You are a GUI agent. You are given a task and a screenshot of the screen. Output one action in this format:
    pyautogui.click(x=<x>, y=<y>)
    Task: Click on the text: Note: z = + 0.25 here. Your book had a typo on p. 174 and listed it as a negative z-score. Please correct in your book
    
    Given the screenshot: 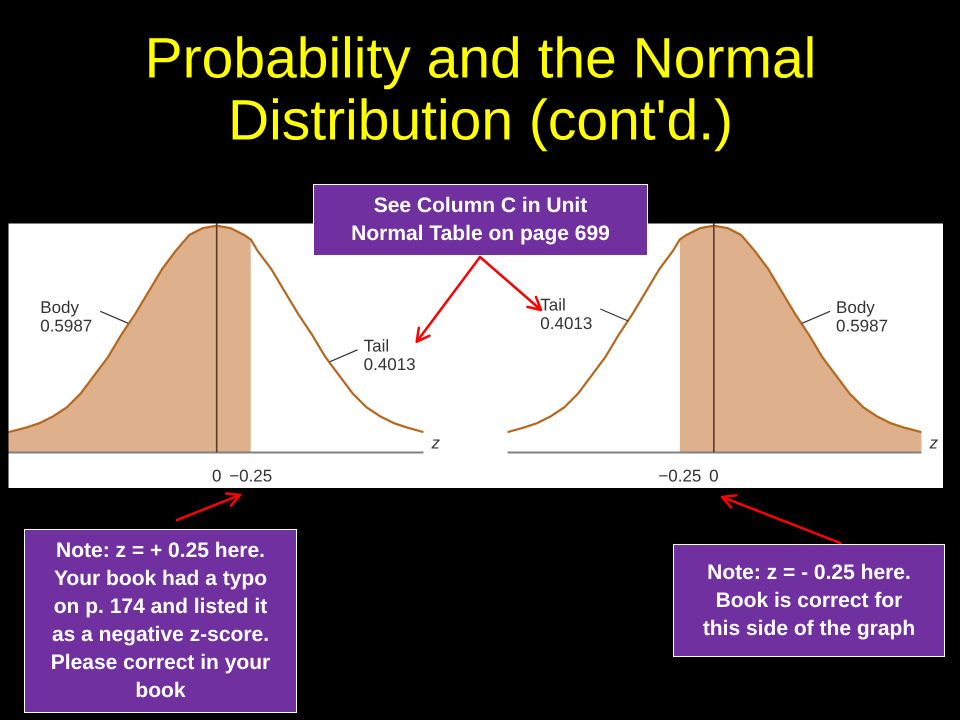 What is the action you would take?
    pyautogui.click(x=160, y=621)
    